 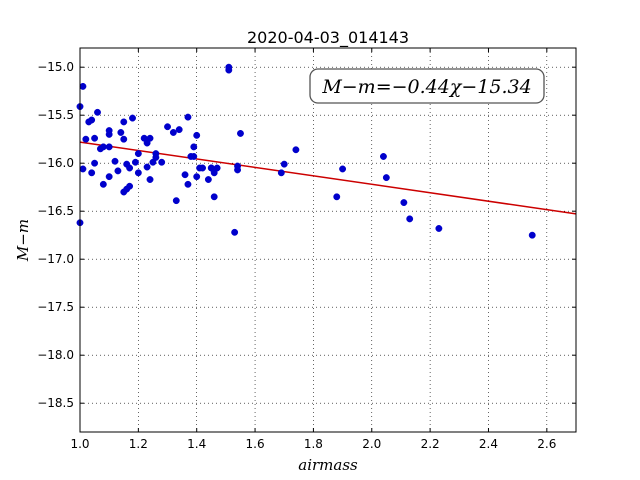 I want to click on y-tick-label: −16.5, so click(x=55, y=211).